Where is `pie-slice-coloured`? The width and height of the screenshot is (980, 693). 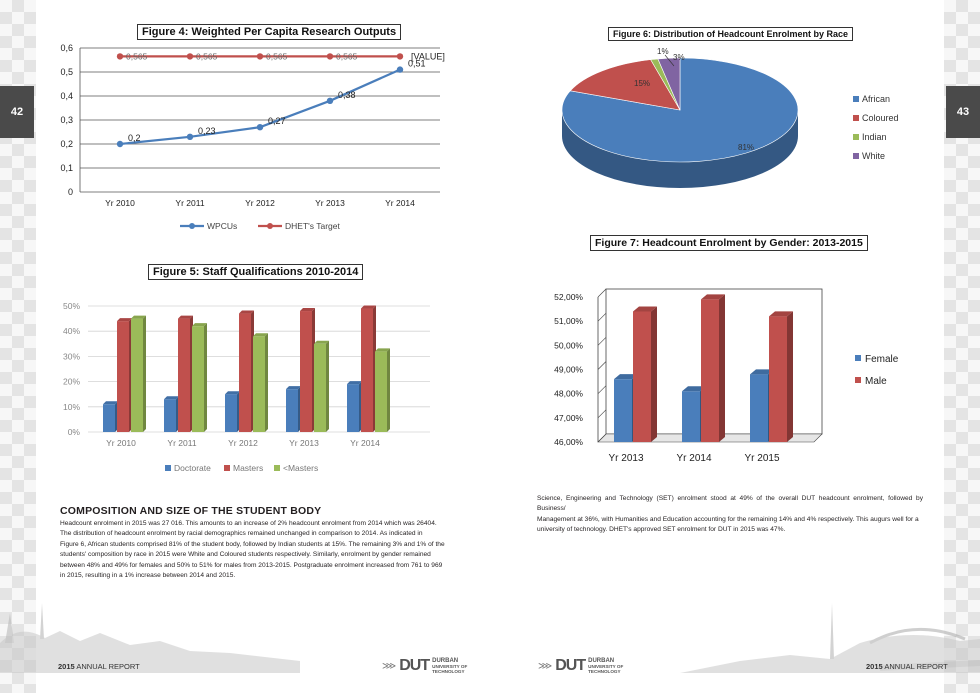
pie-slice-coloured is located at coordinates (625, 85).